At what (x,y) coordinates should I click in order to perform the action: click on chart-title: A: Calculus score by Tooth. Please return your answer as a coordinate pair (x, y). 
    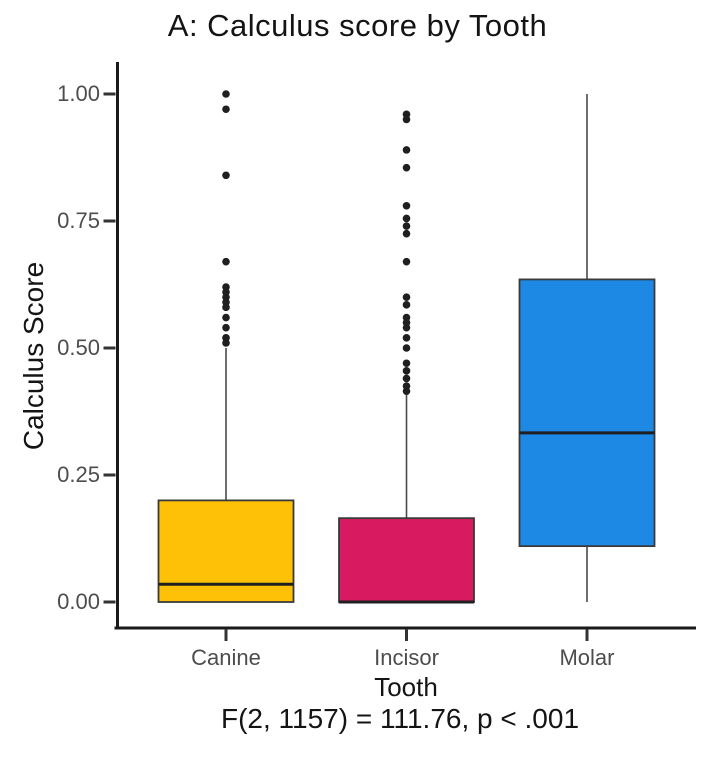
    Looking at the image, I should click on (357, 25).